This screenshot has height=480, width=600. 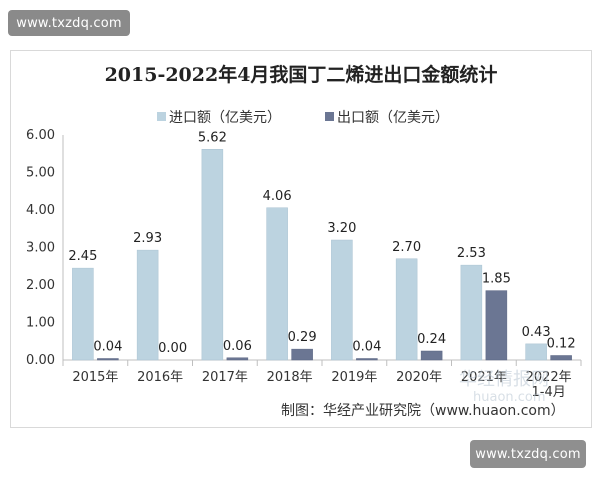 I want to click on watermark-top: www.txzdq.com, so click(x=69, y=23).